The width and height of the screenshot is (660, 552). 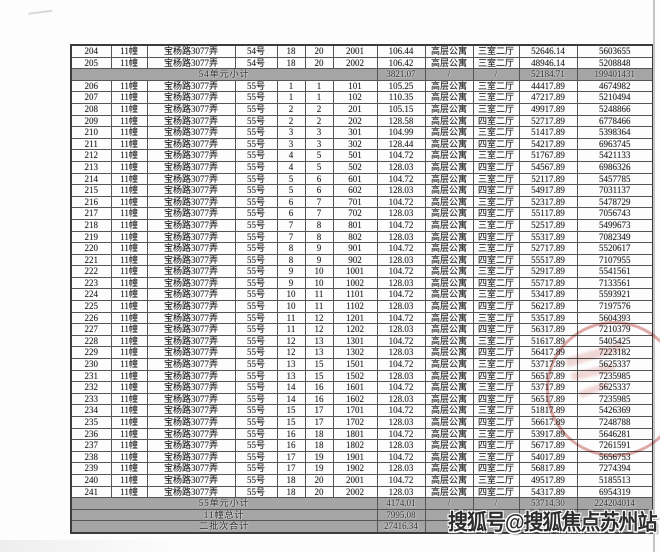 I want to click on table-cell: 5593921, so click(x=615, y=295).